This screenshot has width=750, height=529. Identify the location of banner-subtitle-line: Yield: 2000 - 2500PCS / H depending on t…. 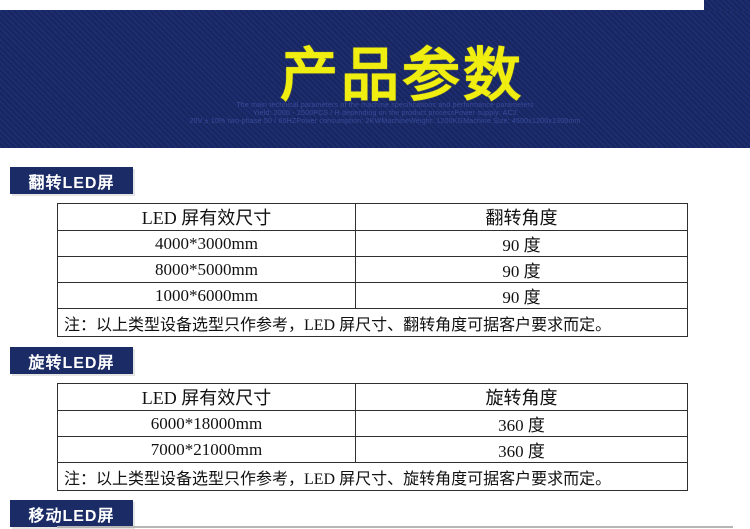
(385, 113).